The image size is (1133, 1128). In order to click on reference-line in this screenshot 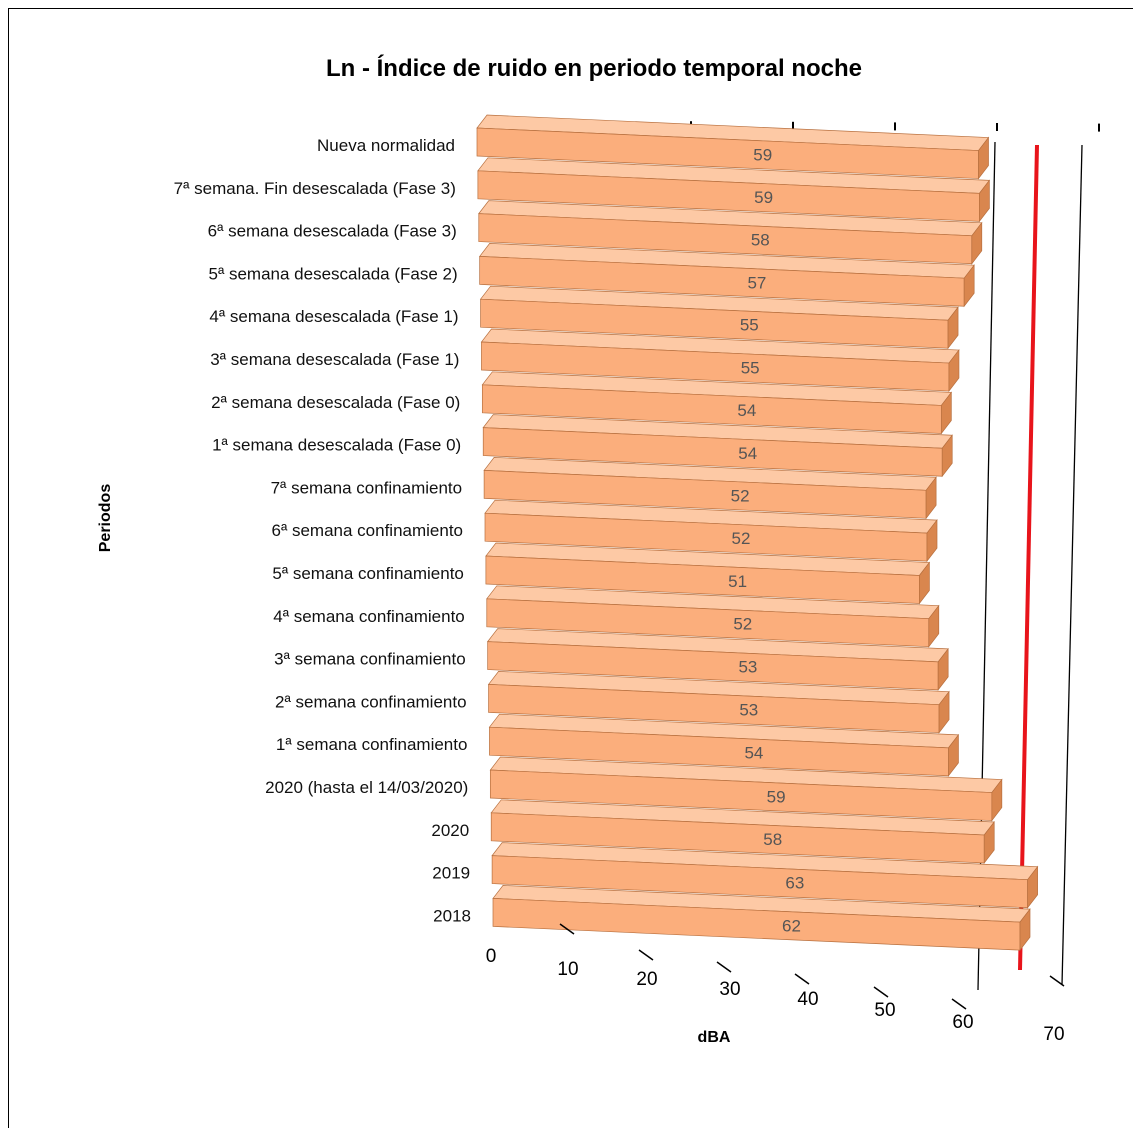, I will do `click(1028, 557)`.